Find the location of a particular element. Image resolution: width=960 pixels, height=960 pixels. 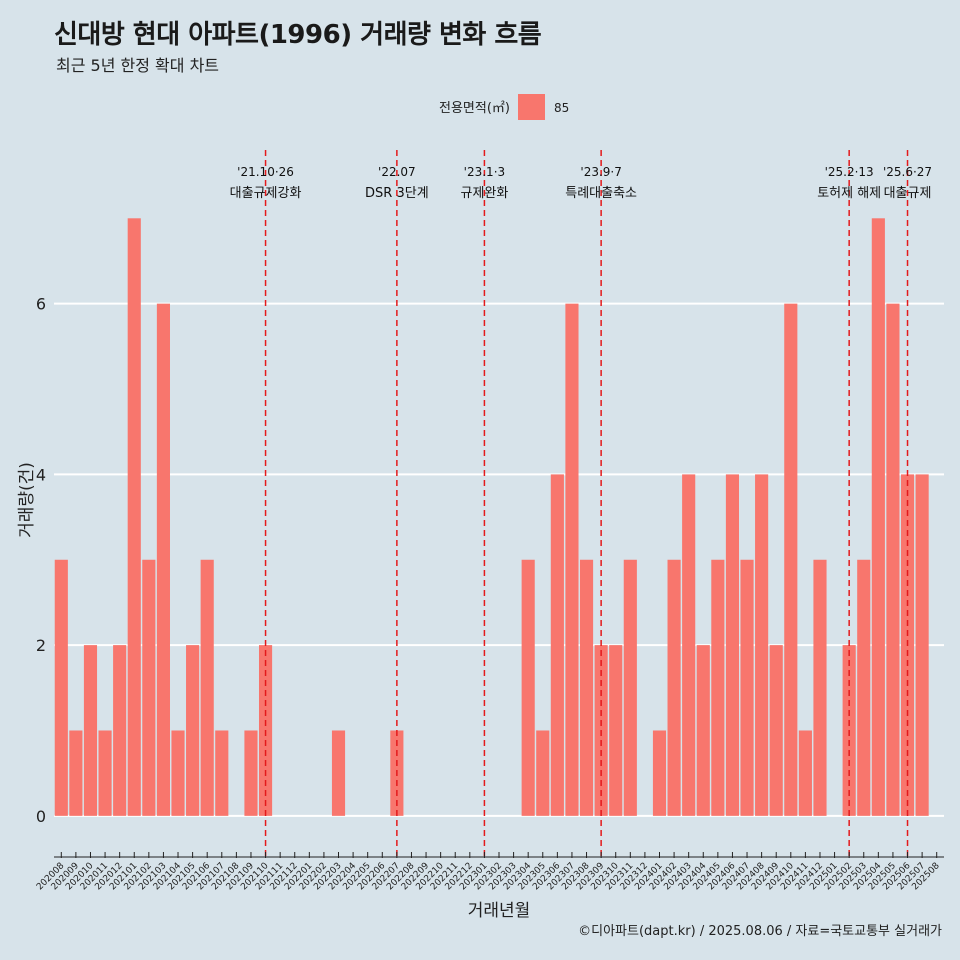

event-date: '22.07 is located at coordinates (397, 172).